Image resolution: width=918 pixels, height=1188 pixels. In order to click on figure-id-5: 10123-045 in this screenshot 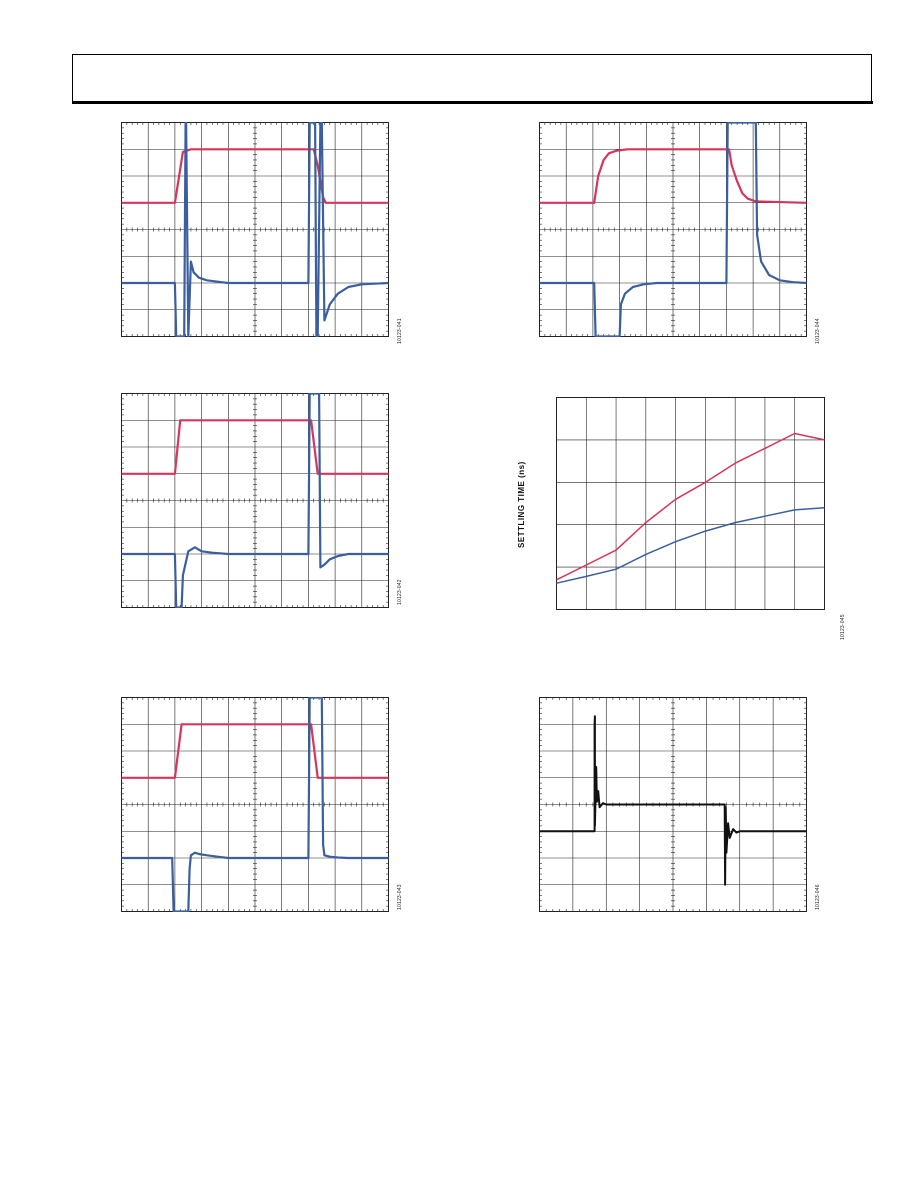, I will do `click(843, 627)`.